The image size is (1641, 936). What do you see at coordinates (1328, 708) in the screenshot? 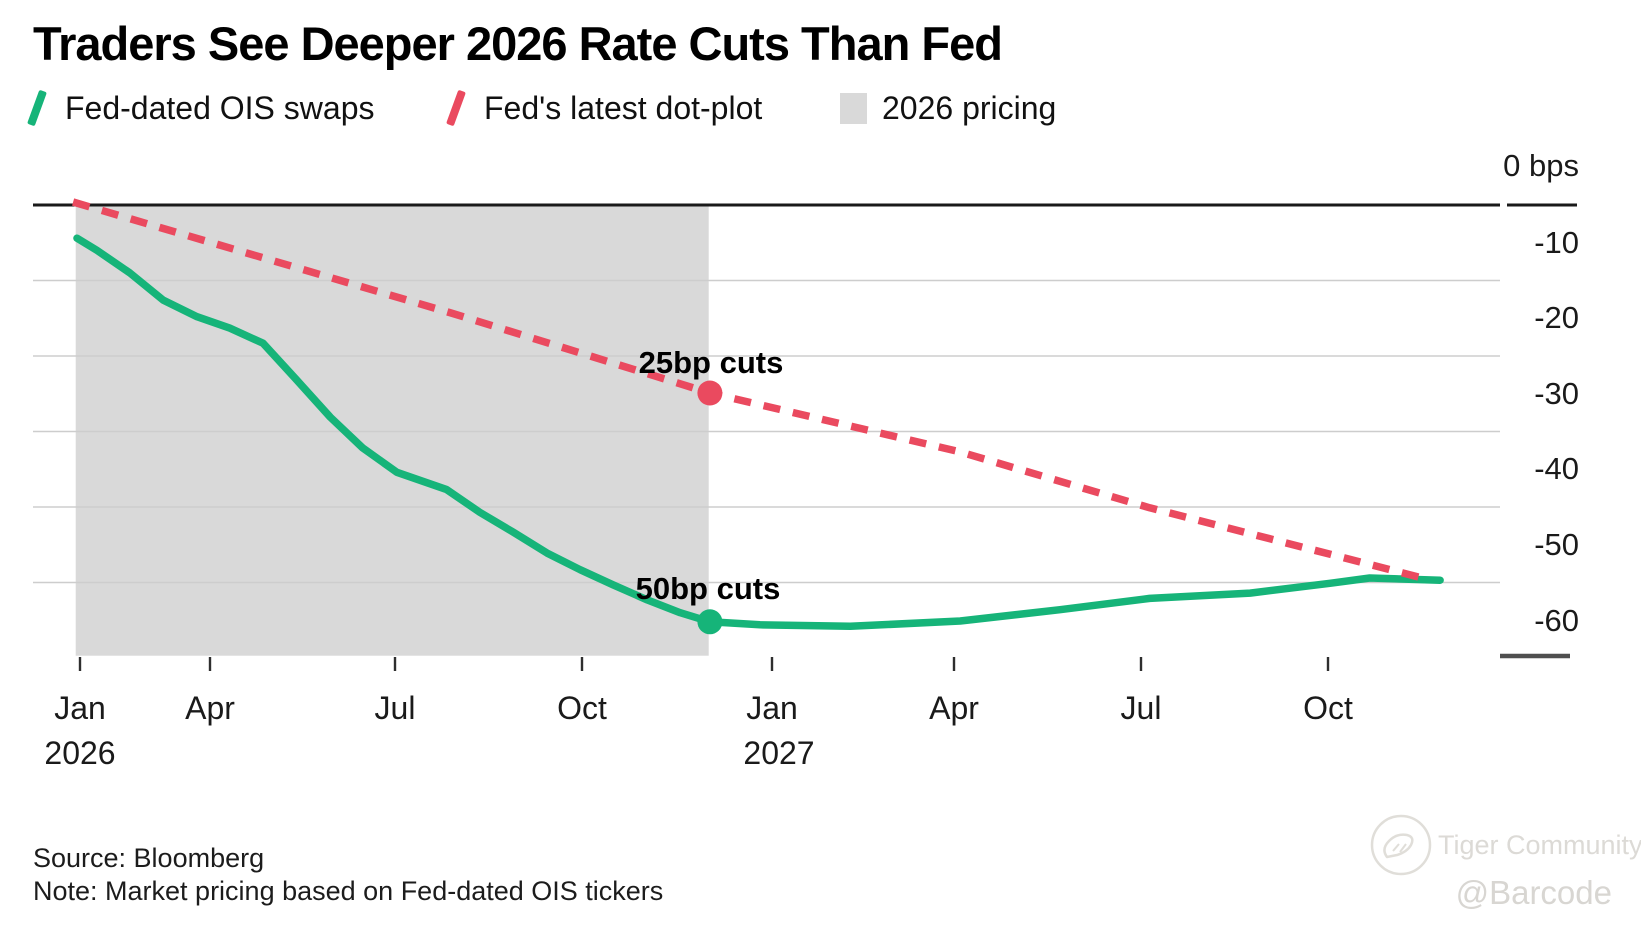
I see `x-axis-label-oct-2027: Oct` at bounding box center [1328, 708].